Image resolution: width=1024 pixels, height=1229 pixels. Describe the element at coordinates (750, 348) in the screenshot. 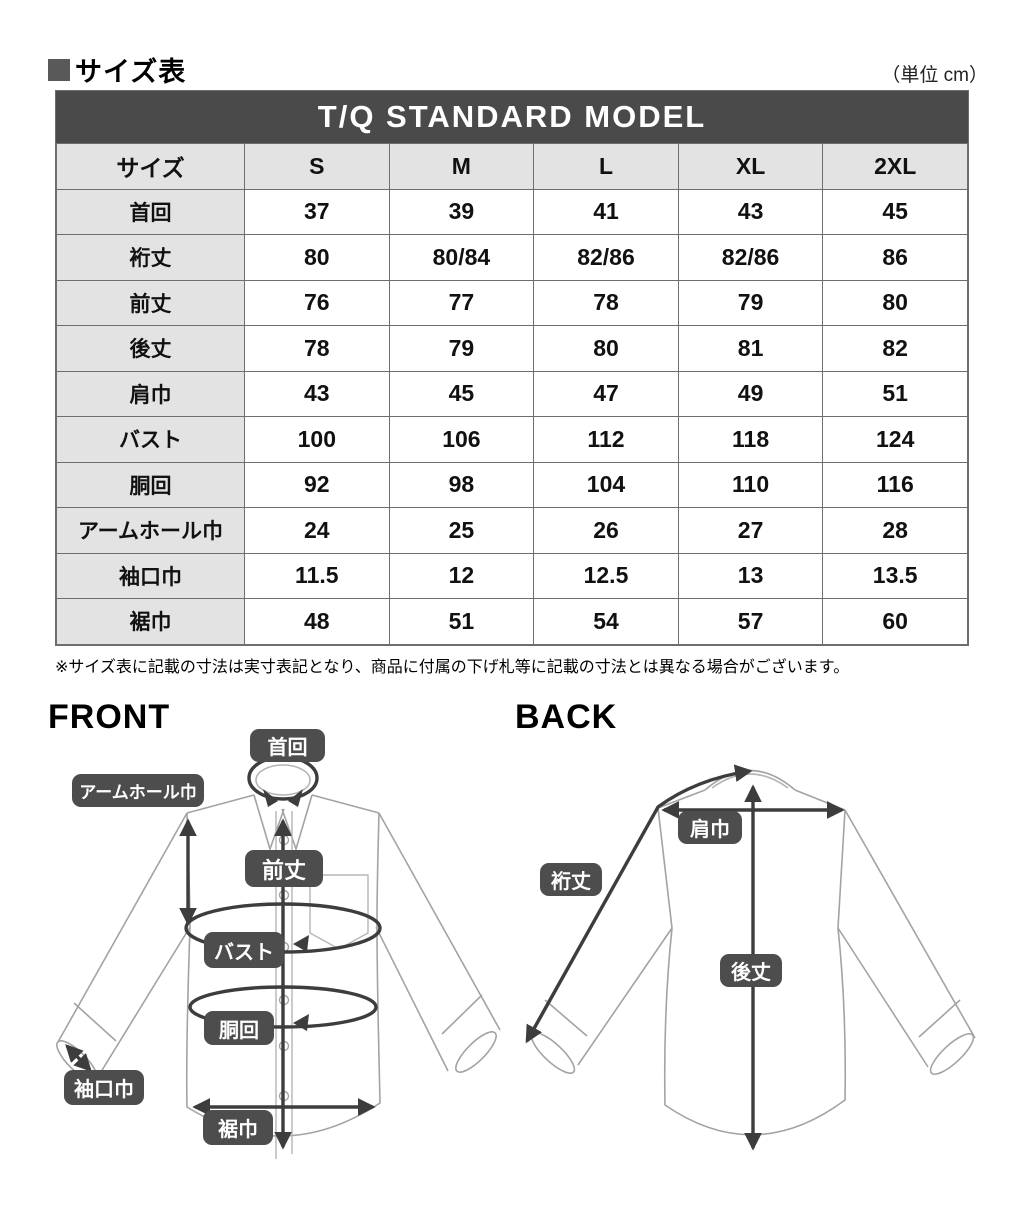

I see `cell: 81` at that location.